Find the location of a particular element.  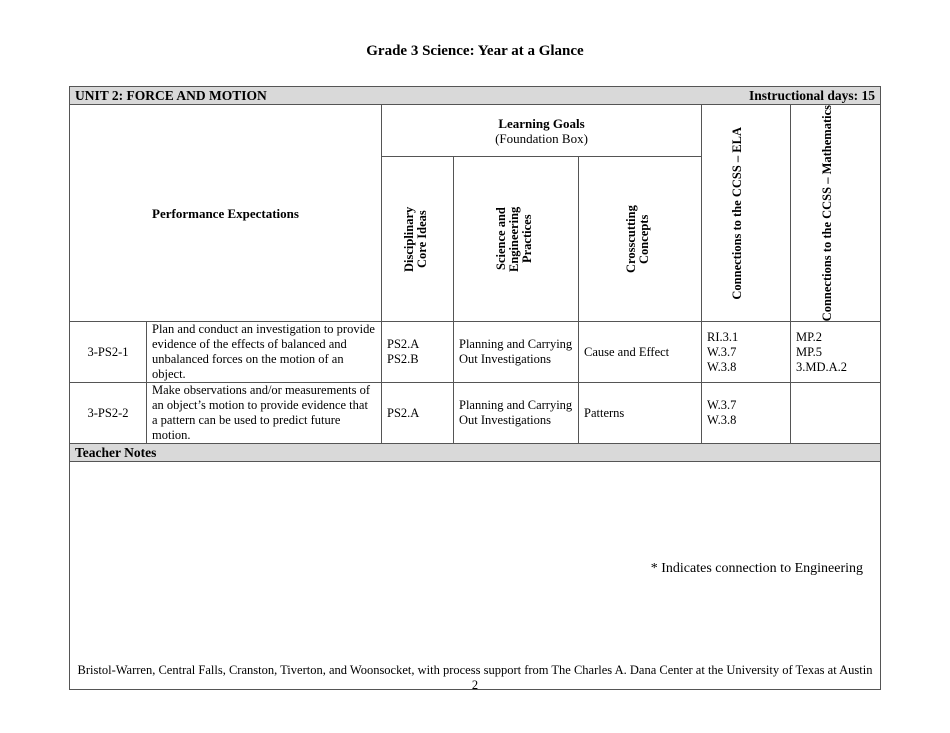

dci-label: Disciplinary Core Ideas is located at coordinates (415, 239).